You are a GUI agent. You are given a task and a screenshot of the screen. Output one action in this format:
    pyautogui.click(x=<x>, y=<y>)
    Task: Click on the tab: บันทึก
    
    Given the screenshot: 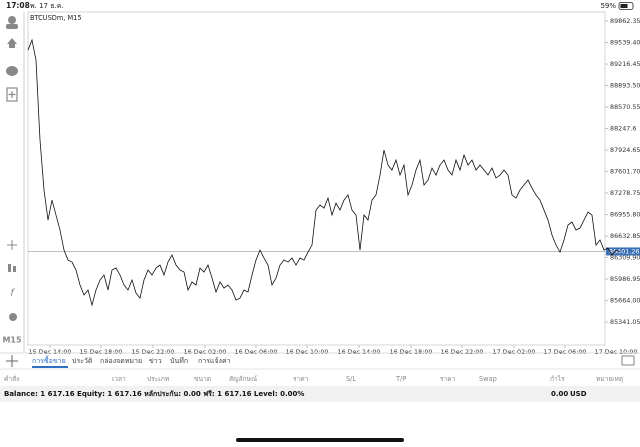 What is the action you would take?
    pyautogui.click(x=179, y=360)
    